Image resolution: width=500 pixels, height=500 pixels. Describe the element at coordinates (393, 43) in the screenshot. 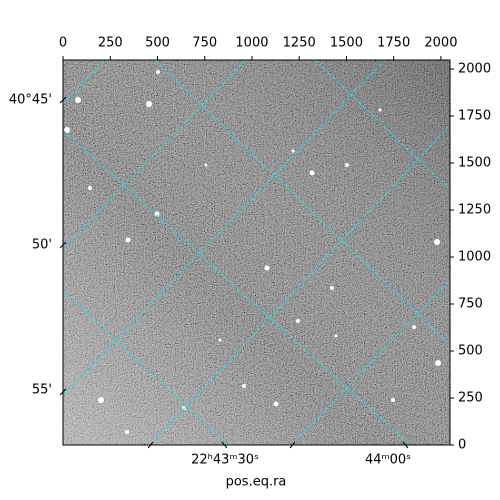

I see `x-tick-label: 1750` at that location.